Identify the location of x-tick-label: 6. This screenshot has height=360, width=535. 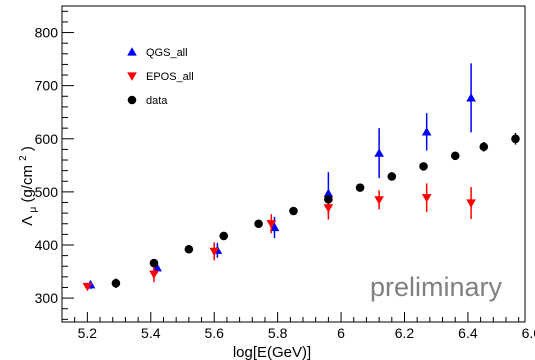
(341, 333).